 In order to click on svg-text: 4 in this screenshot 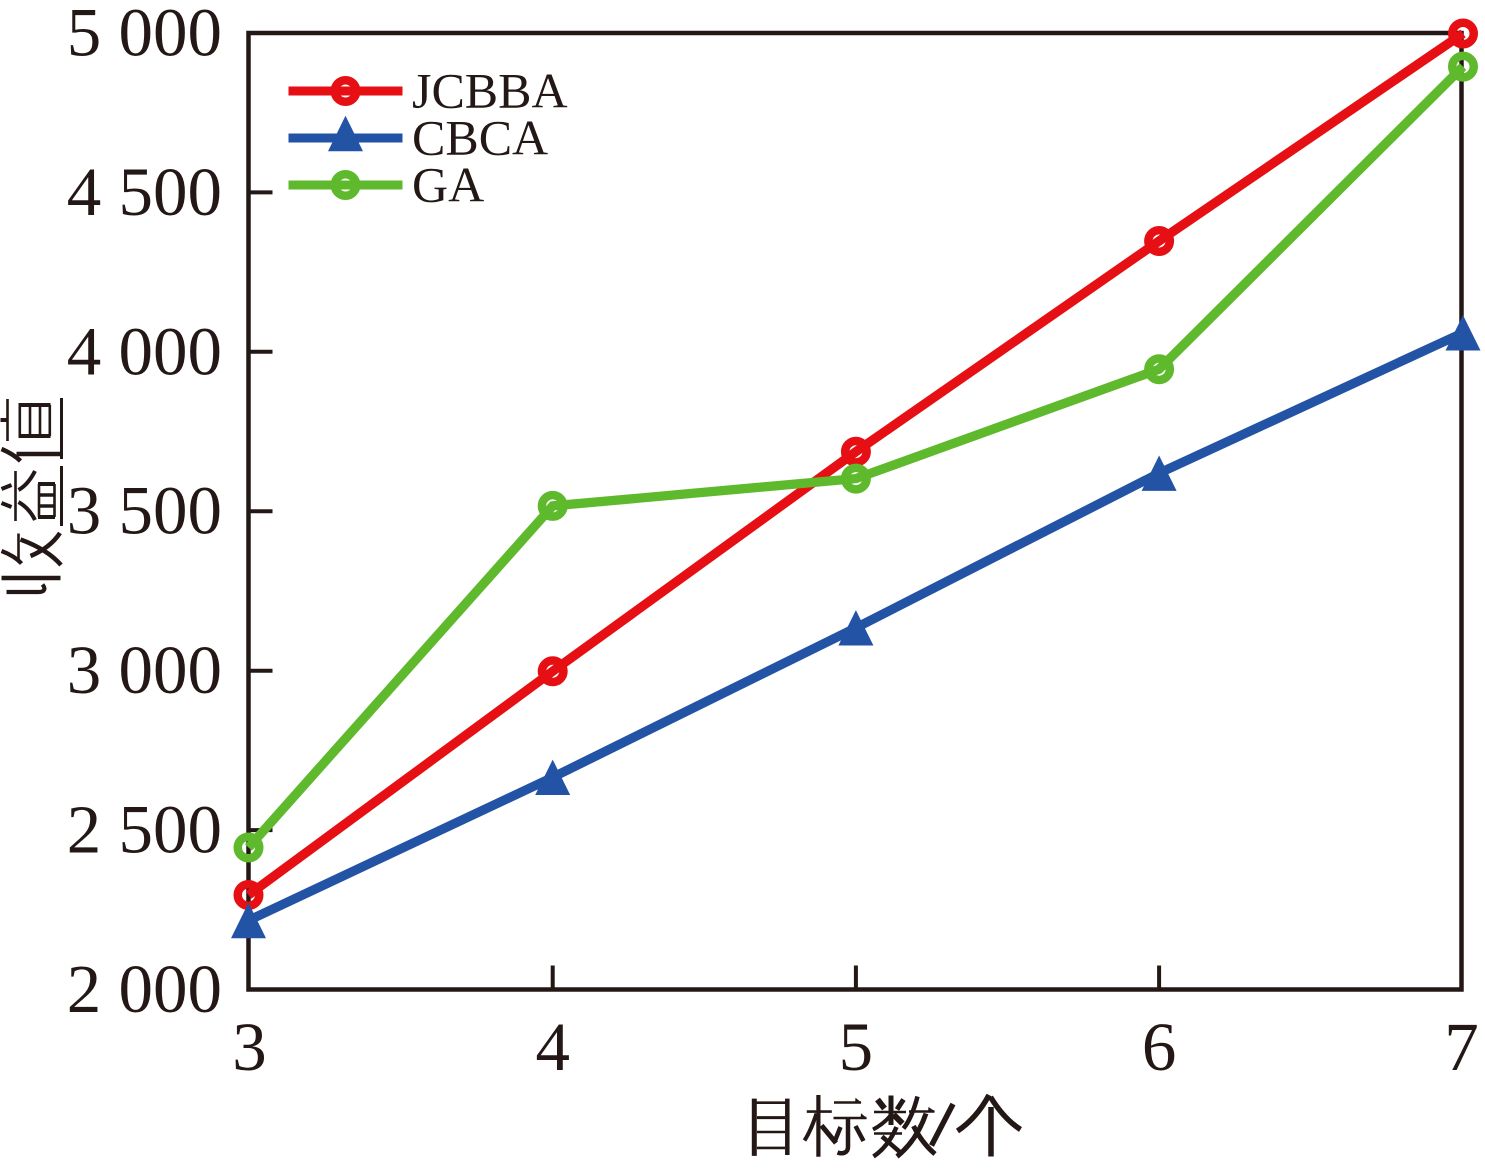, I will do `click(552, 1047)`.